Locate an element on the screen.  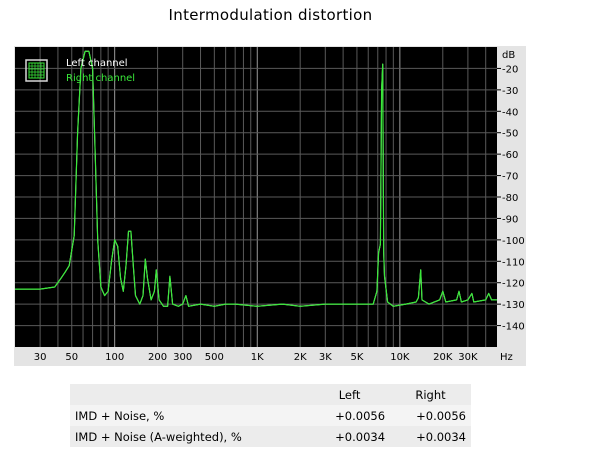
row-label: IMD + Noise (A-weighted), % is located at coordinates (190, 436).